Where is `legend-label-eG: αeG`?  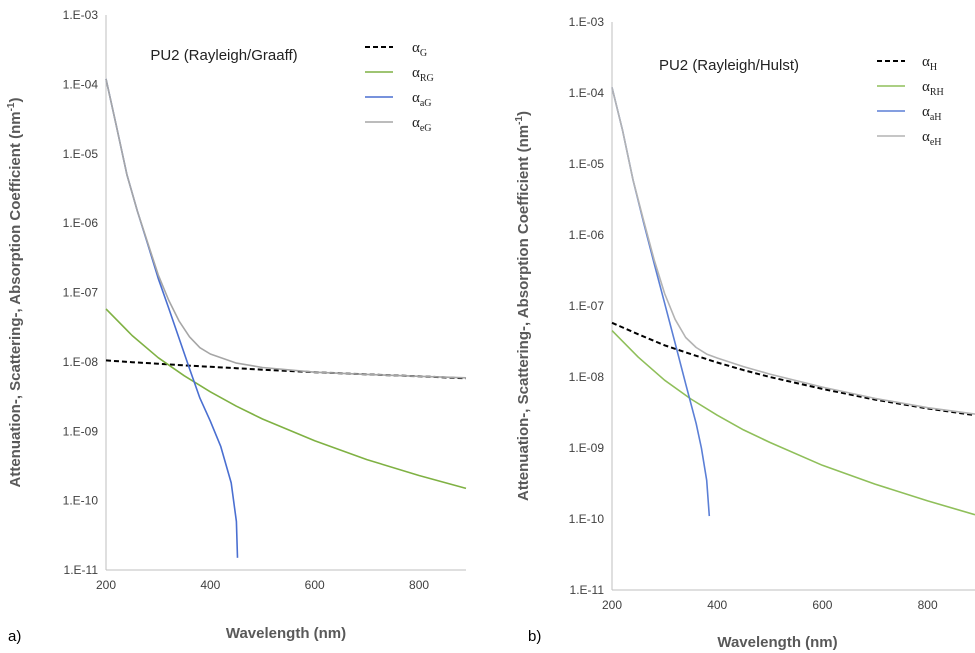
legend-label-eG: αeG is located at coordinates (422, 124).